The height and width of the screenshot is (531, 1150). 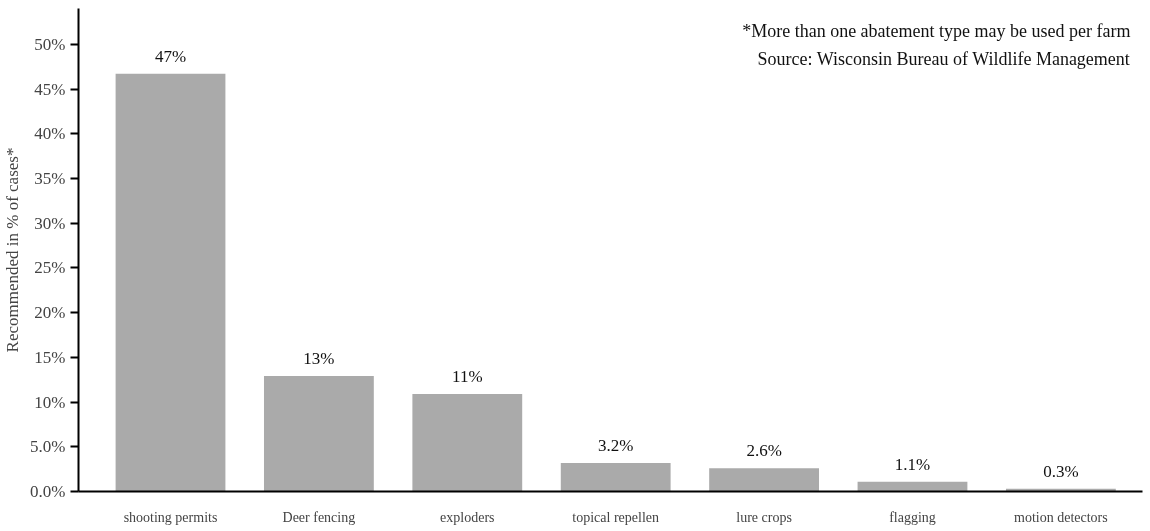 I want to click on x-tick-label: exploders, so click(x=467, y=517).